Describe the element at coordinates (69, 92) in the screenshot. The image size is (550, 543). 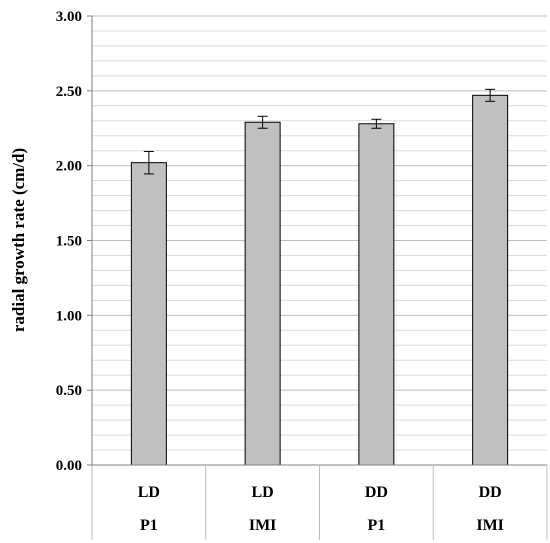
I see `y-tick-label: 2.50` at that location.